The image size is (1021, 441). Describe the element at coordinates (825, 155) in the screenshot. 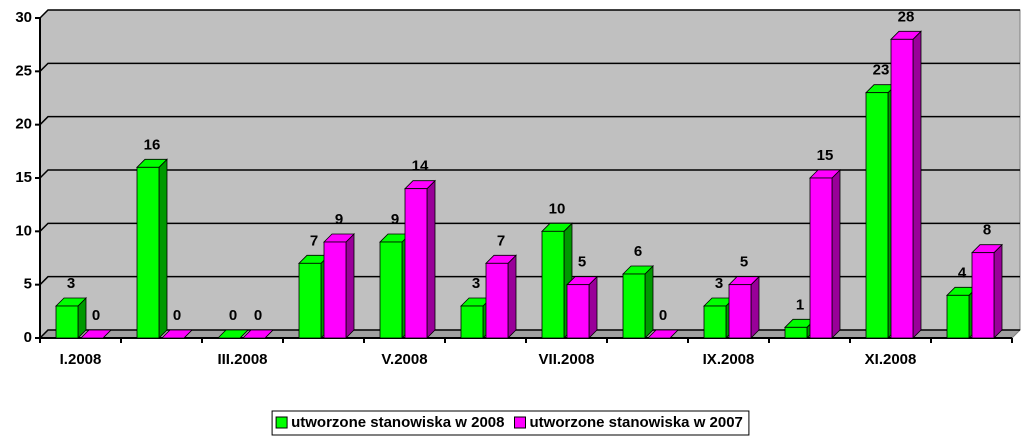

I see `value-label: 15` at that location.